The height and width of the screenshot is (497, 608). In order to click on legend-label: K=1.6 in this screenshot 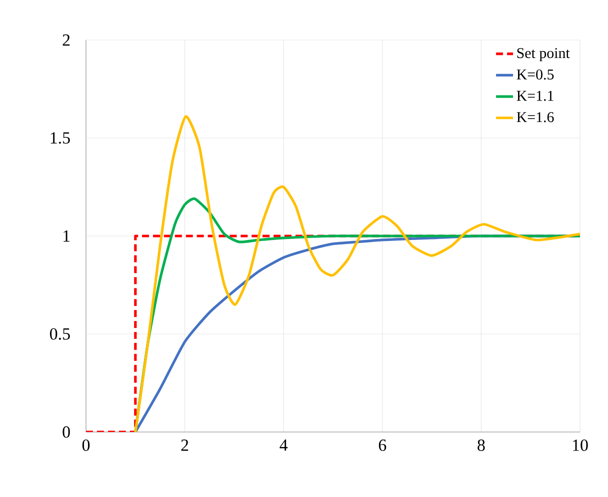, I will do `click(535, 117)`.